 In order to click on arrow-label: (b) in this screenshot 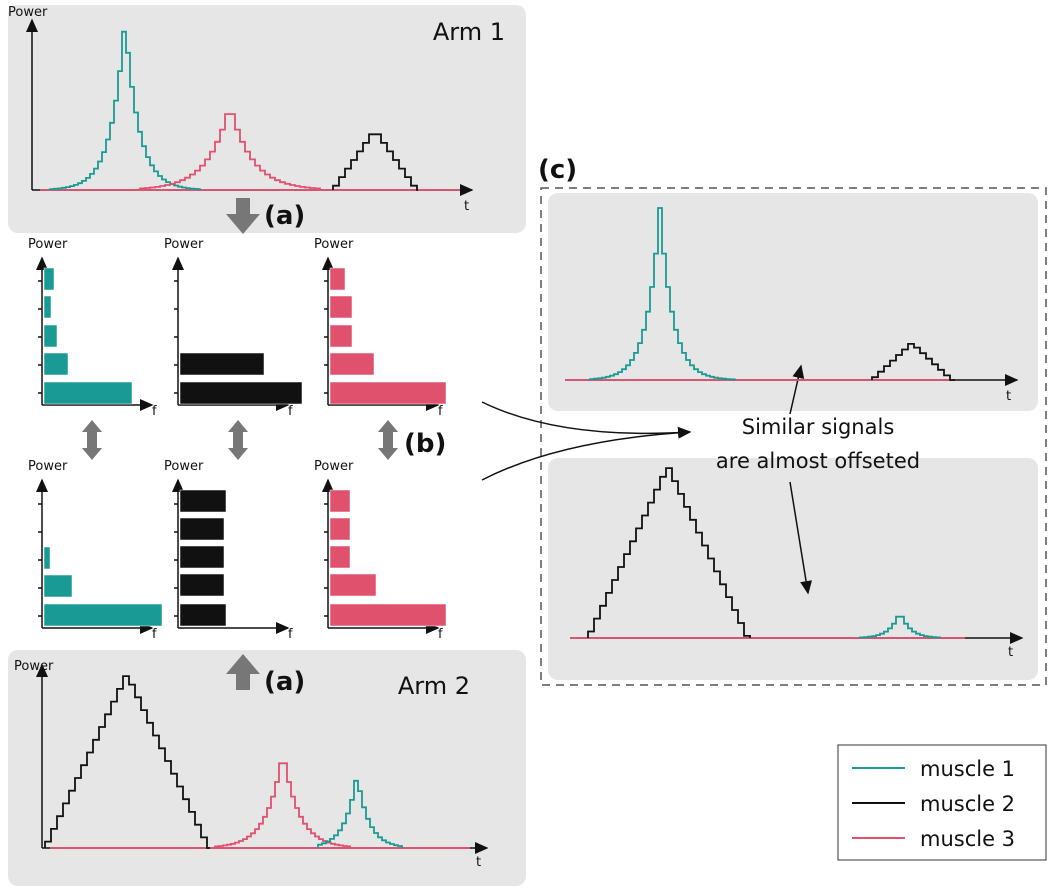, I will do `click(425, 444)`.